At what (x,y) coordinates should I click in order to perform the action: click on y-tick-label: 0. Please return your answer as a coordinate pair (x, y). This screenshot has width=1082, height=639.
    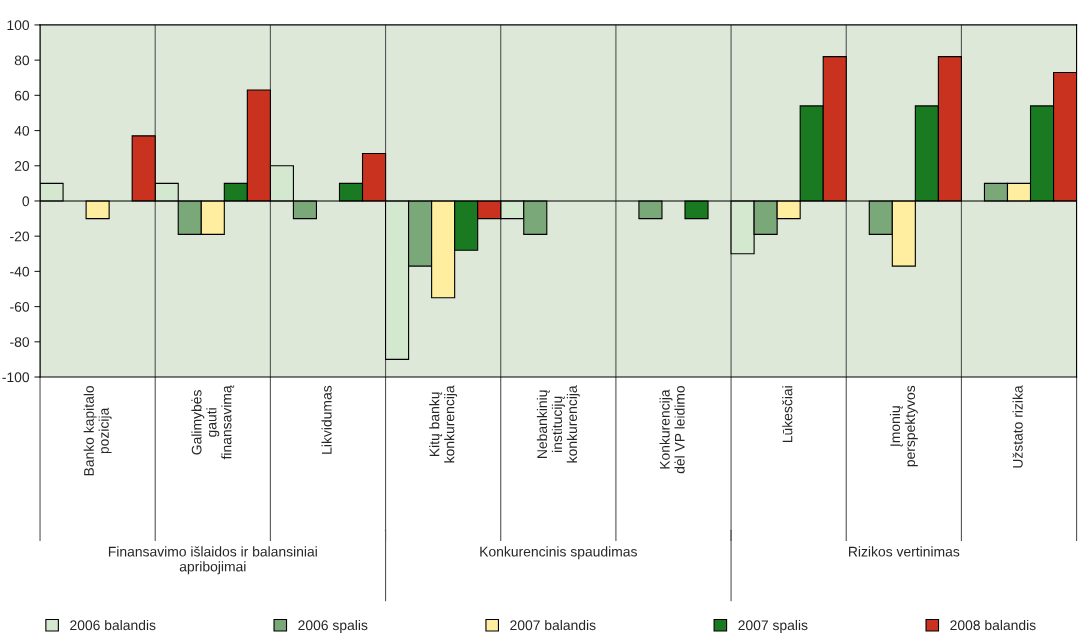
    Looking at the image, I should click on (26, 201).